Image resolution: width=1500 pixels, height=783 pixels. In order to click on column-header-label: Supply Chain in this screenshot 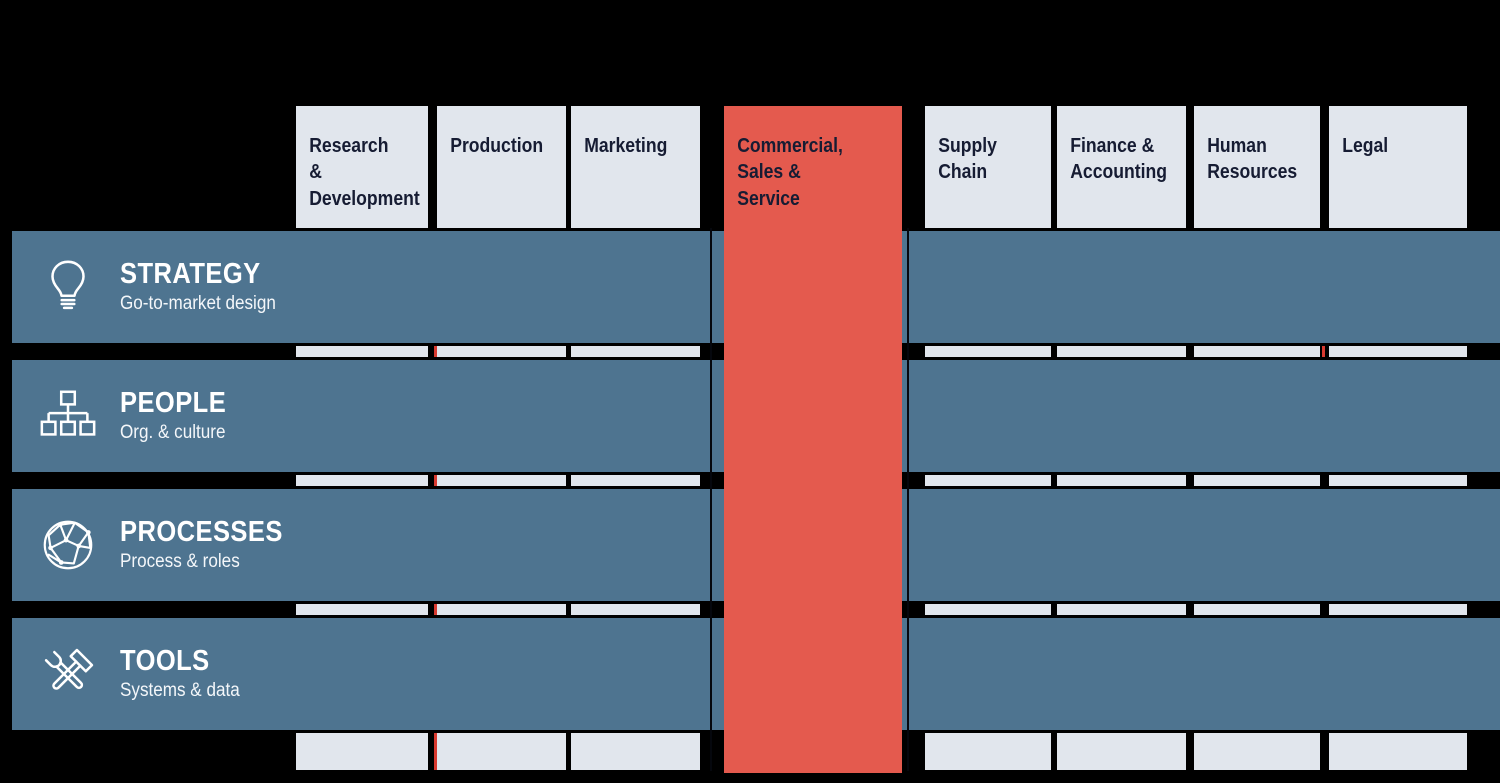, I will do `click(967, 159)`.